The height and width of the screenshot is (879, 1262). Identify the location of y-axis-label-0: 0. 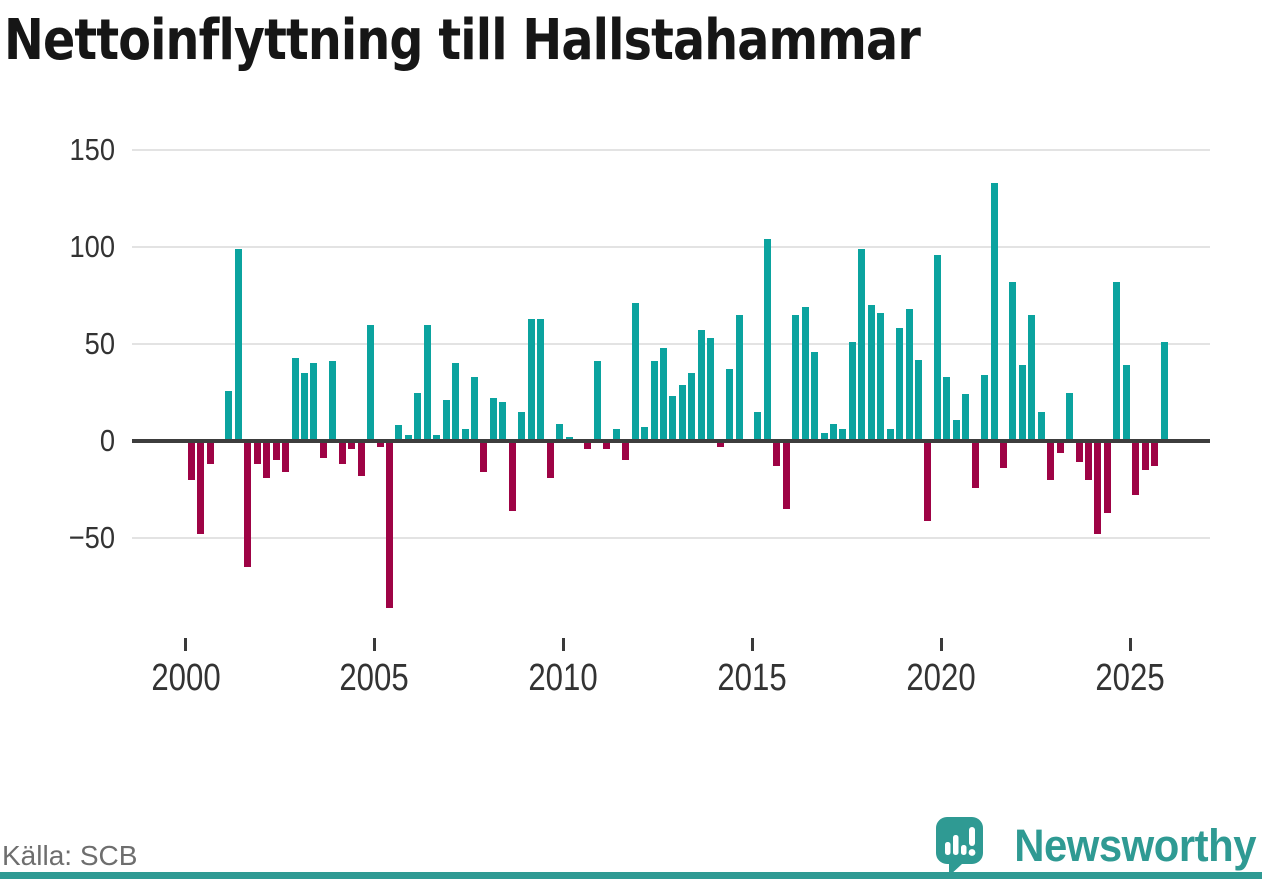
(107, 440).